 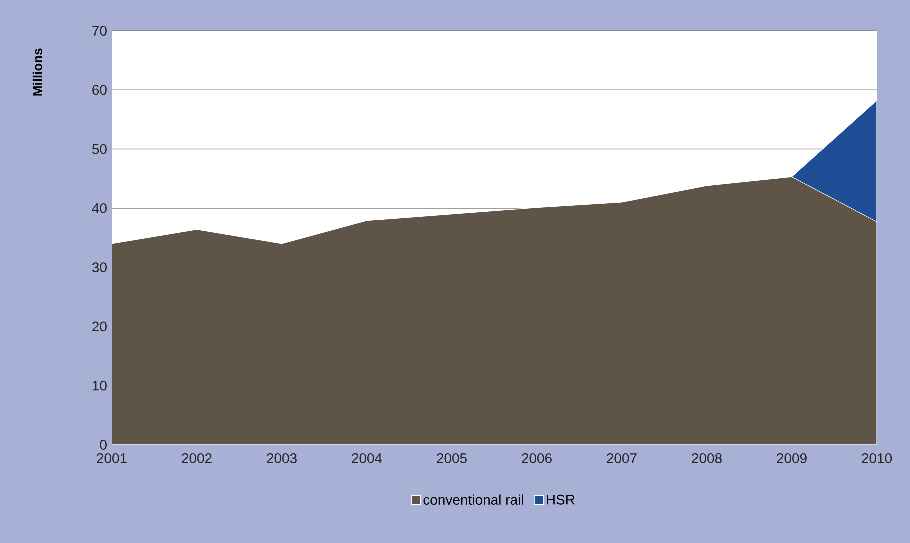 I want to click on x-tick-label: 2006, so click(x=537, y=459).